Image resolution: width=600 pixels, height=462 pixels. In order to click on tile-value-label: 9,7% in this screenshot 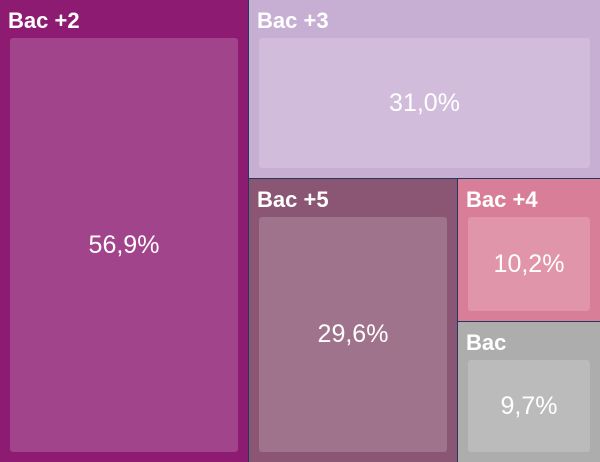, I will do `click(529, 405)`.